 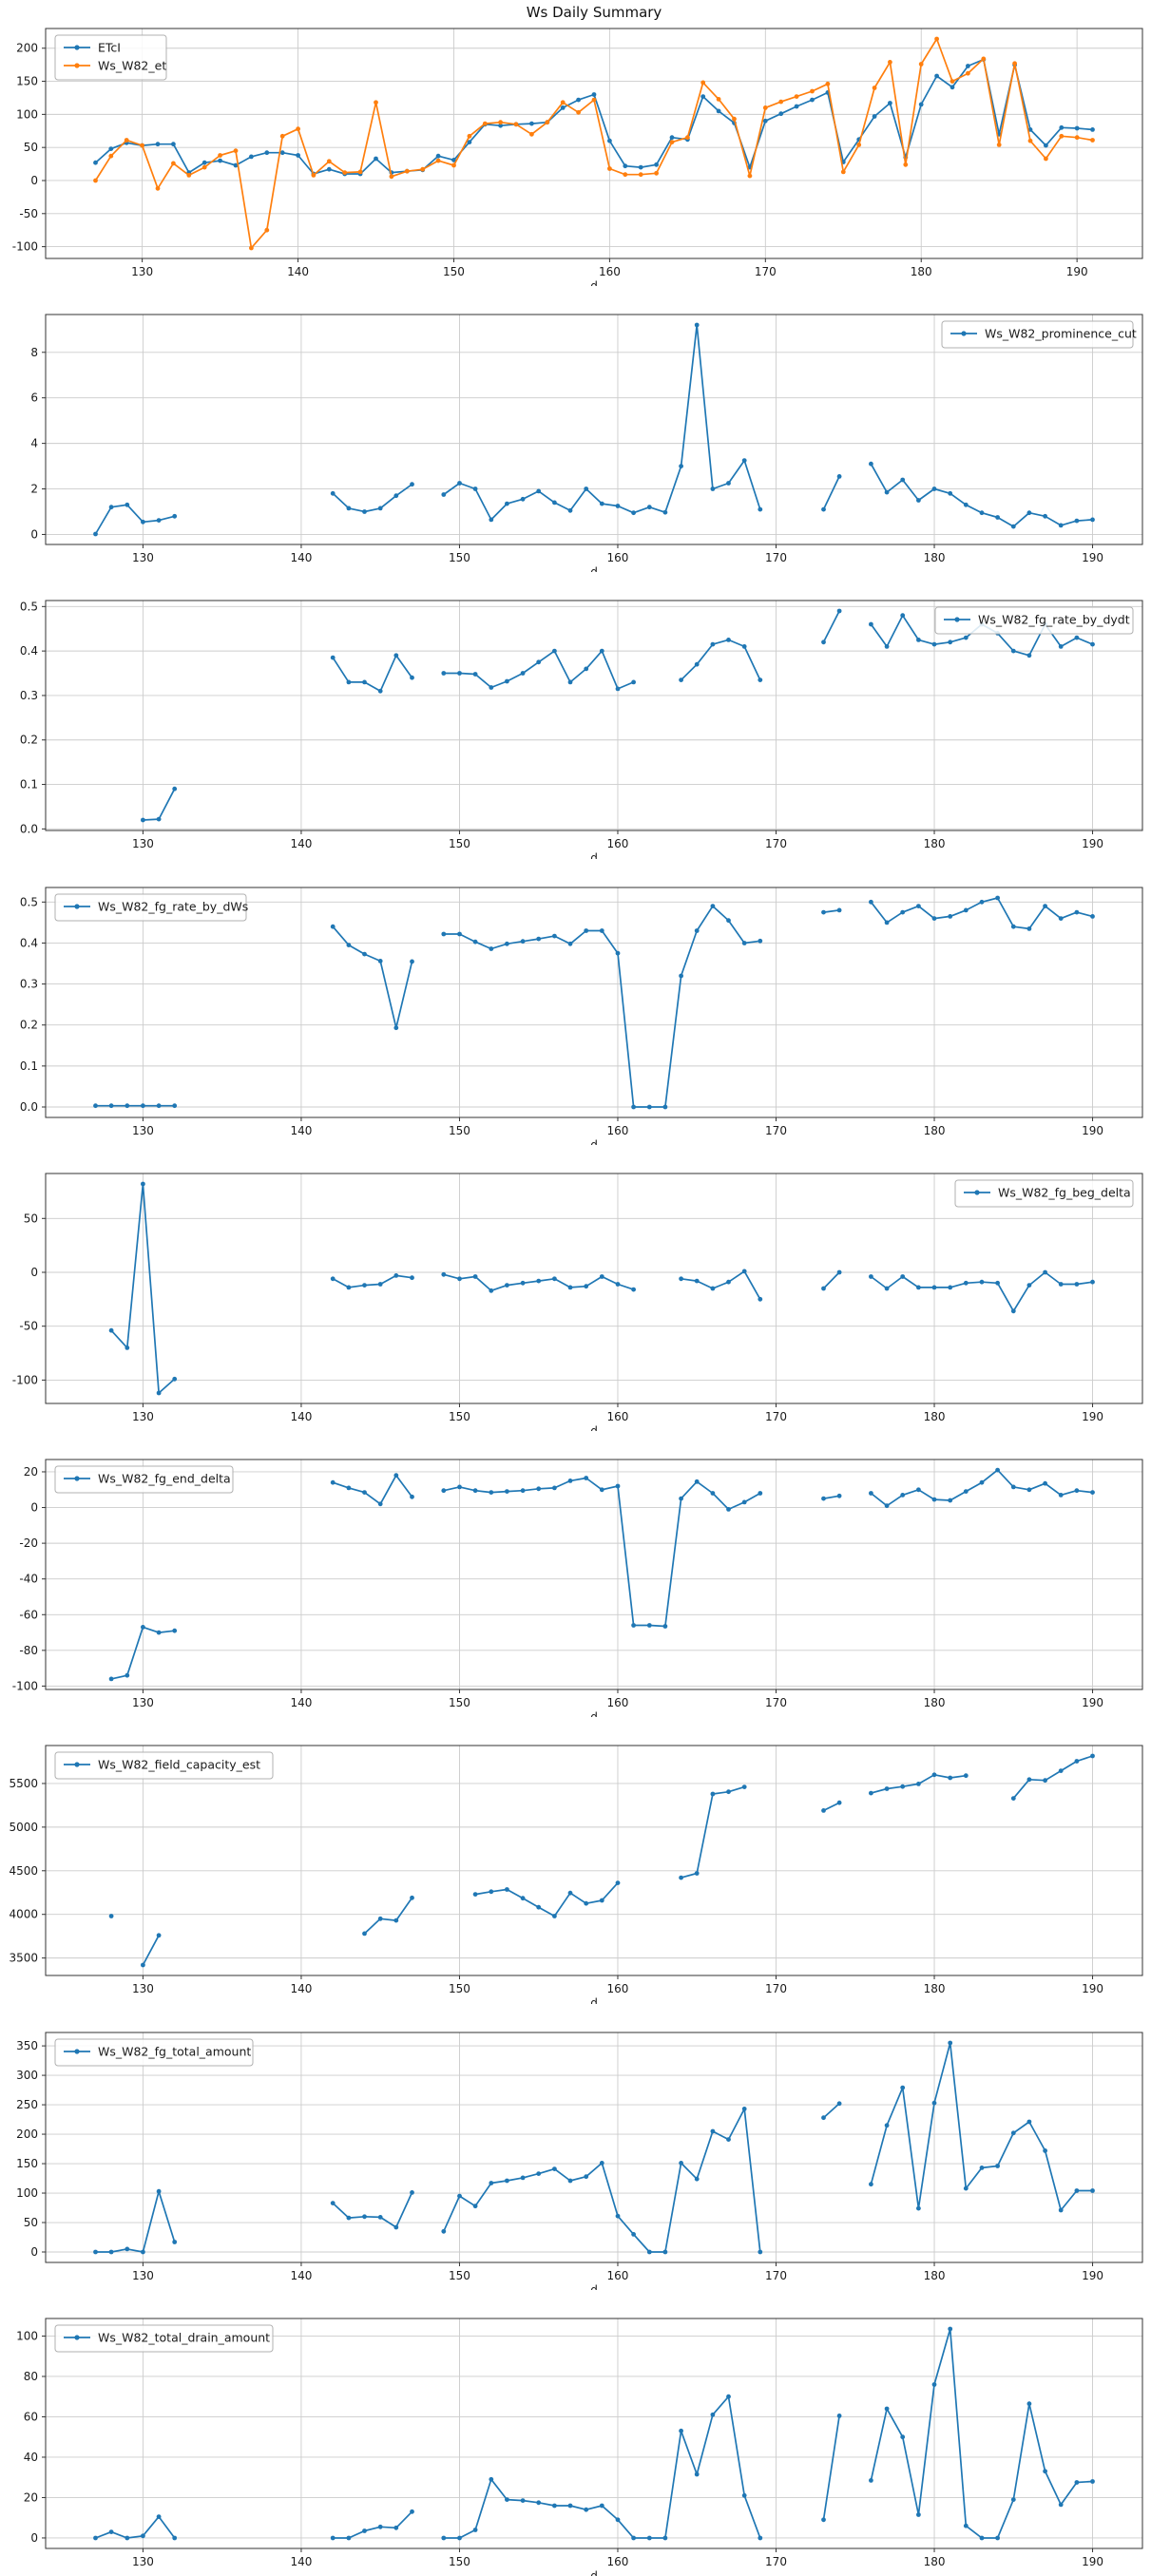 I want to click on y-tick-label: 300, so click(x=27, y=2075).